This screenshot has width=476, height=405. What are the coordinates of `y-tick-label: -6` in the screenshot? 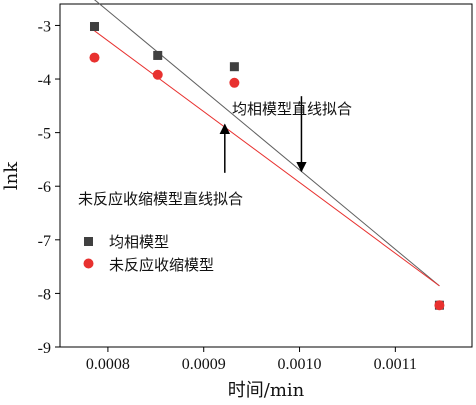 It's located at (44, 187).